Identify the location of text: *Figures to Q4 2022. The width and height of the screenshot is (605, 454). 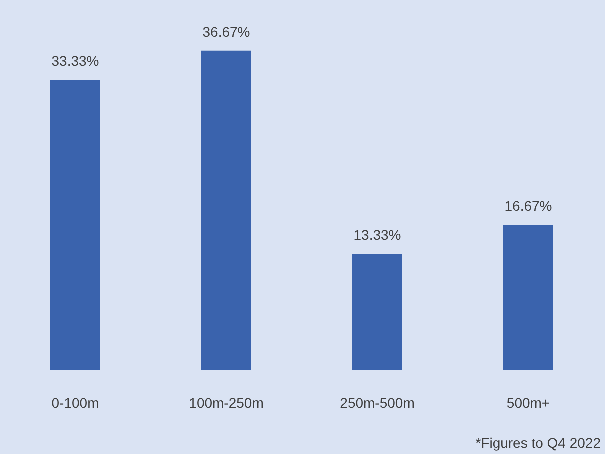
(539, 443).